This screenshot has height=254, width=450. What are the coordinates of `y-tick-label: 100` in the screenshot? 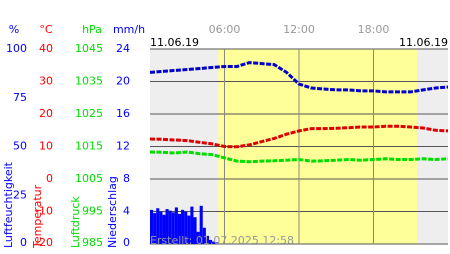 It's located at (16, 48).